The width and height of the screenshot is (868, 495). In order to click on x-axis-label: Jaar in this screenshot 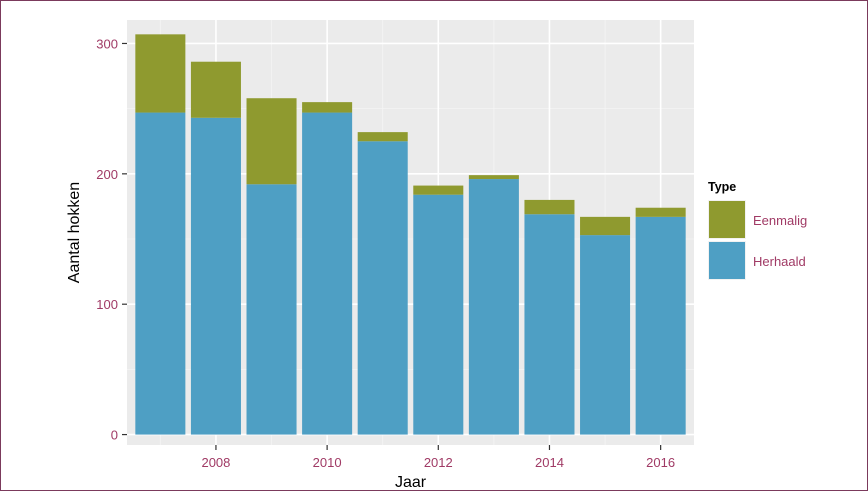, I will do `click(411, 482)`.